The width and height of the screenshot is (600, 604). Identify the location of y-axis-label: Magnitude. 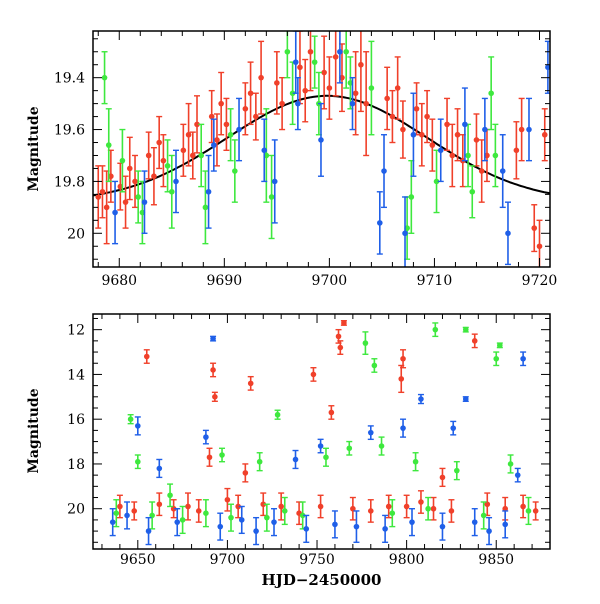
(34, 430).